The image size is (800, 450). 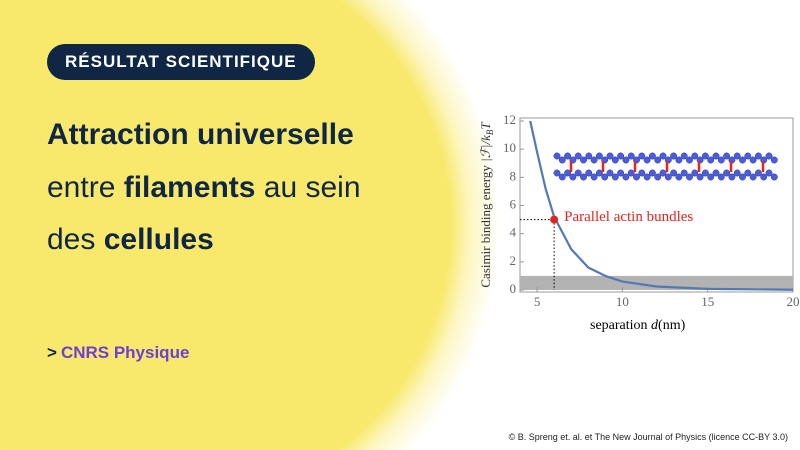 I want to click on y-tick-label: 6, so click(x=513, y=203).